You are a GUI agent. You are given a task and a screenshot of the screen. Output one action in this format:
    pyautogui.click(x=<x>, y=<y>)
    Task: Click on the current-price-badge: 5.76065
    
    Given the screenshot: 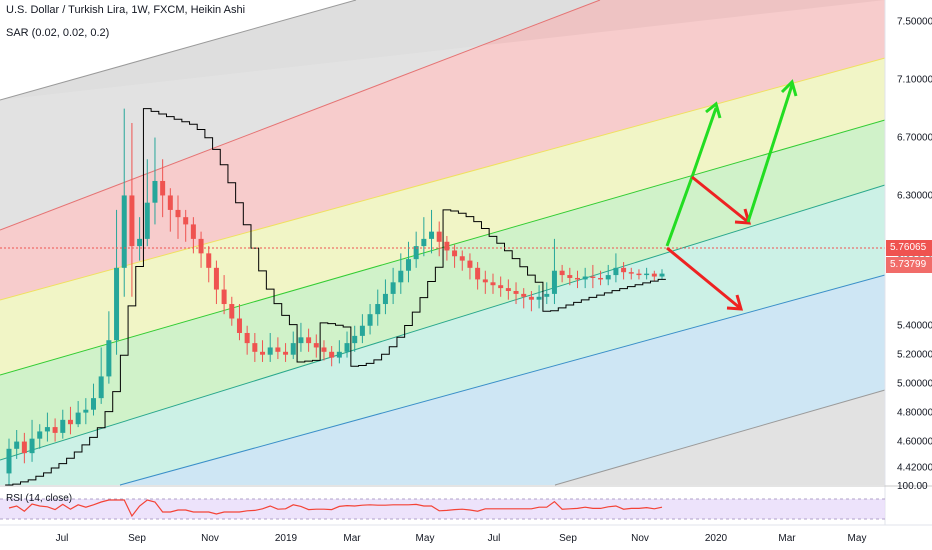 What is the action you would take?
    pyautogui.click(x=909, y=248)
    